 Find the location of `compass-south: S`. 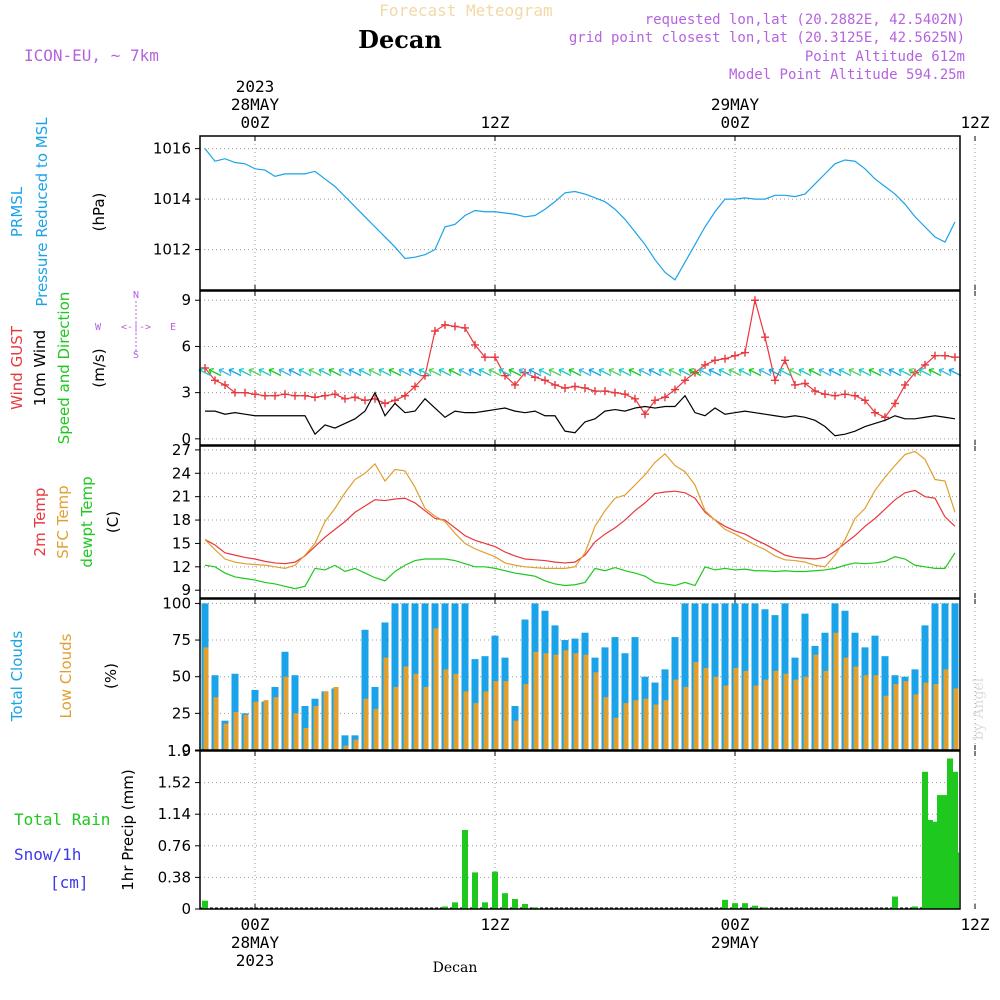

compass-south: S is located at coordinates (136, 355).